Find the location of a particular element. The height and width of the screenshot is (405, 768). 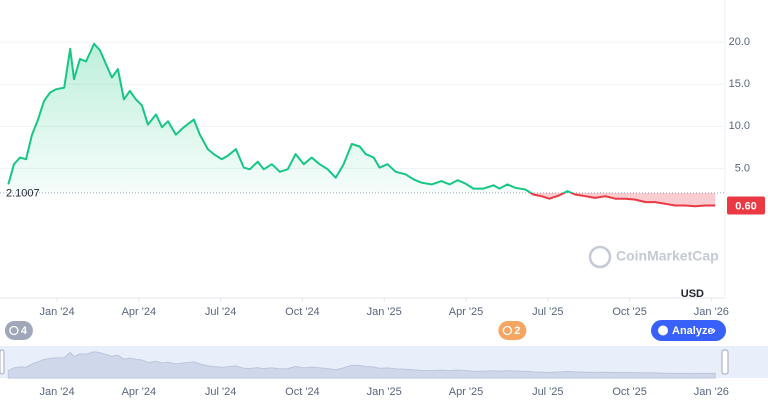

x-tick-label: Apr '25 is located at coordinates (466, 312).